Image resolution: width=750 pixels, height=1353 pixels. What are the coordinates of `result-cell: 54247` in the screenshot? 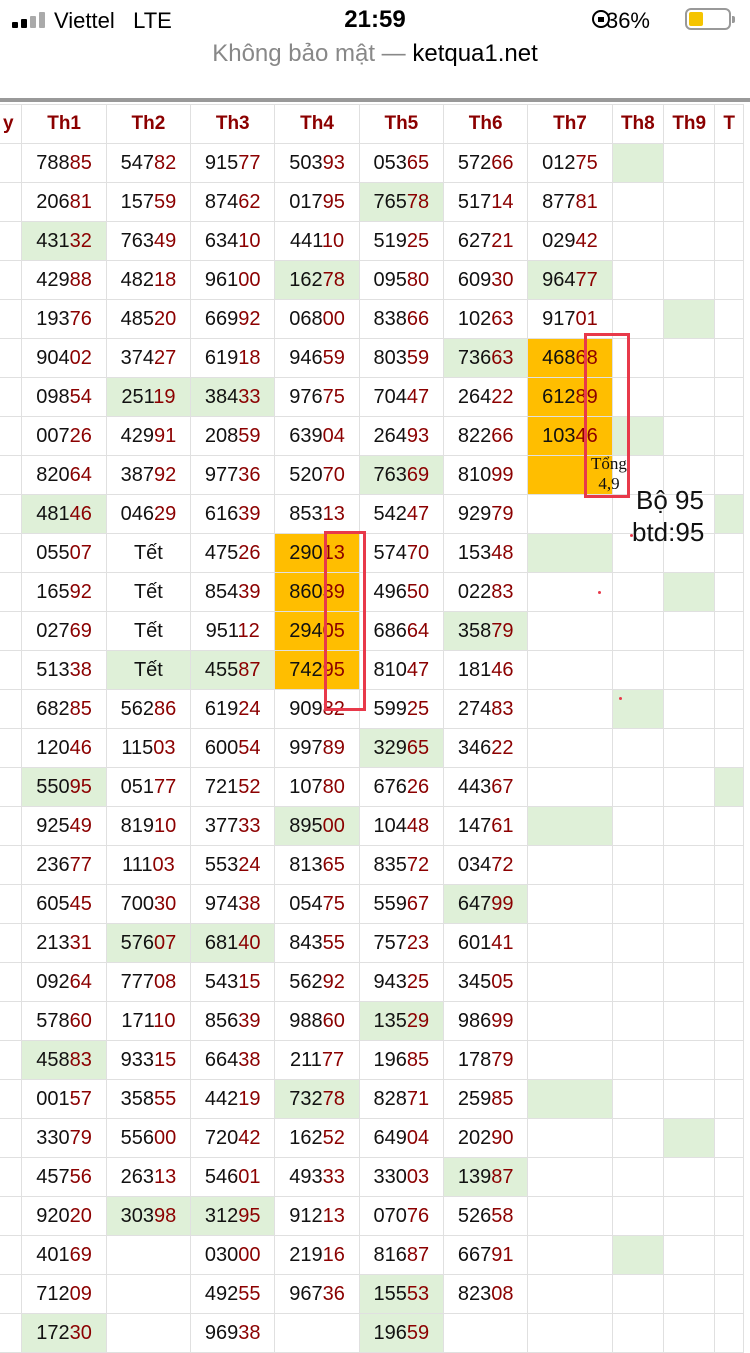 It's located at (401, 514).